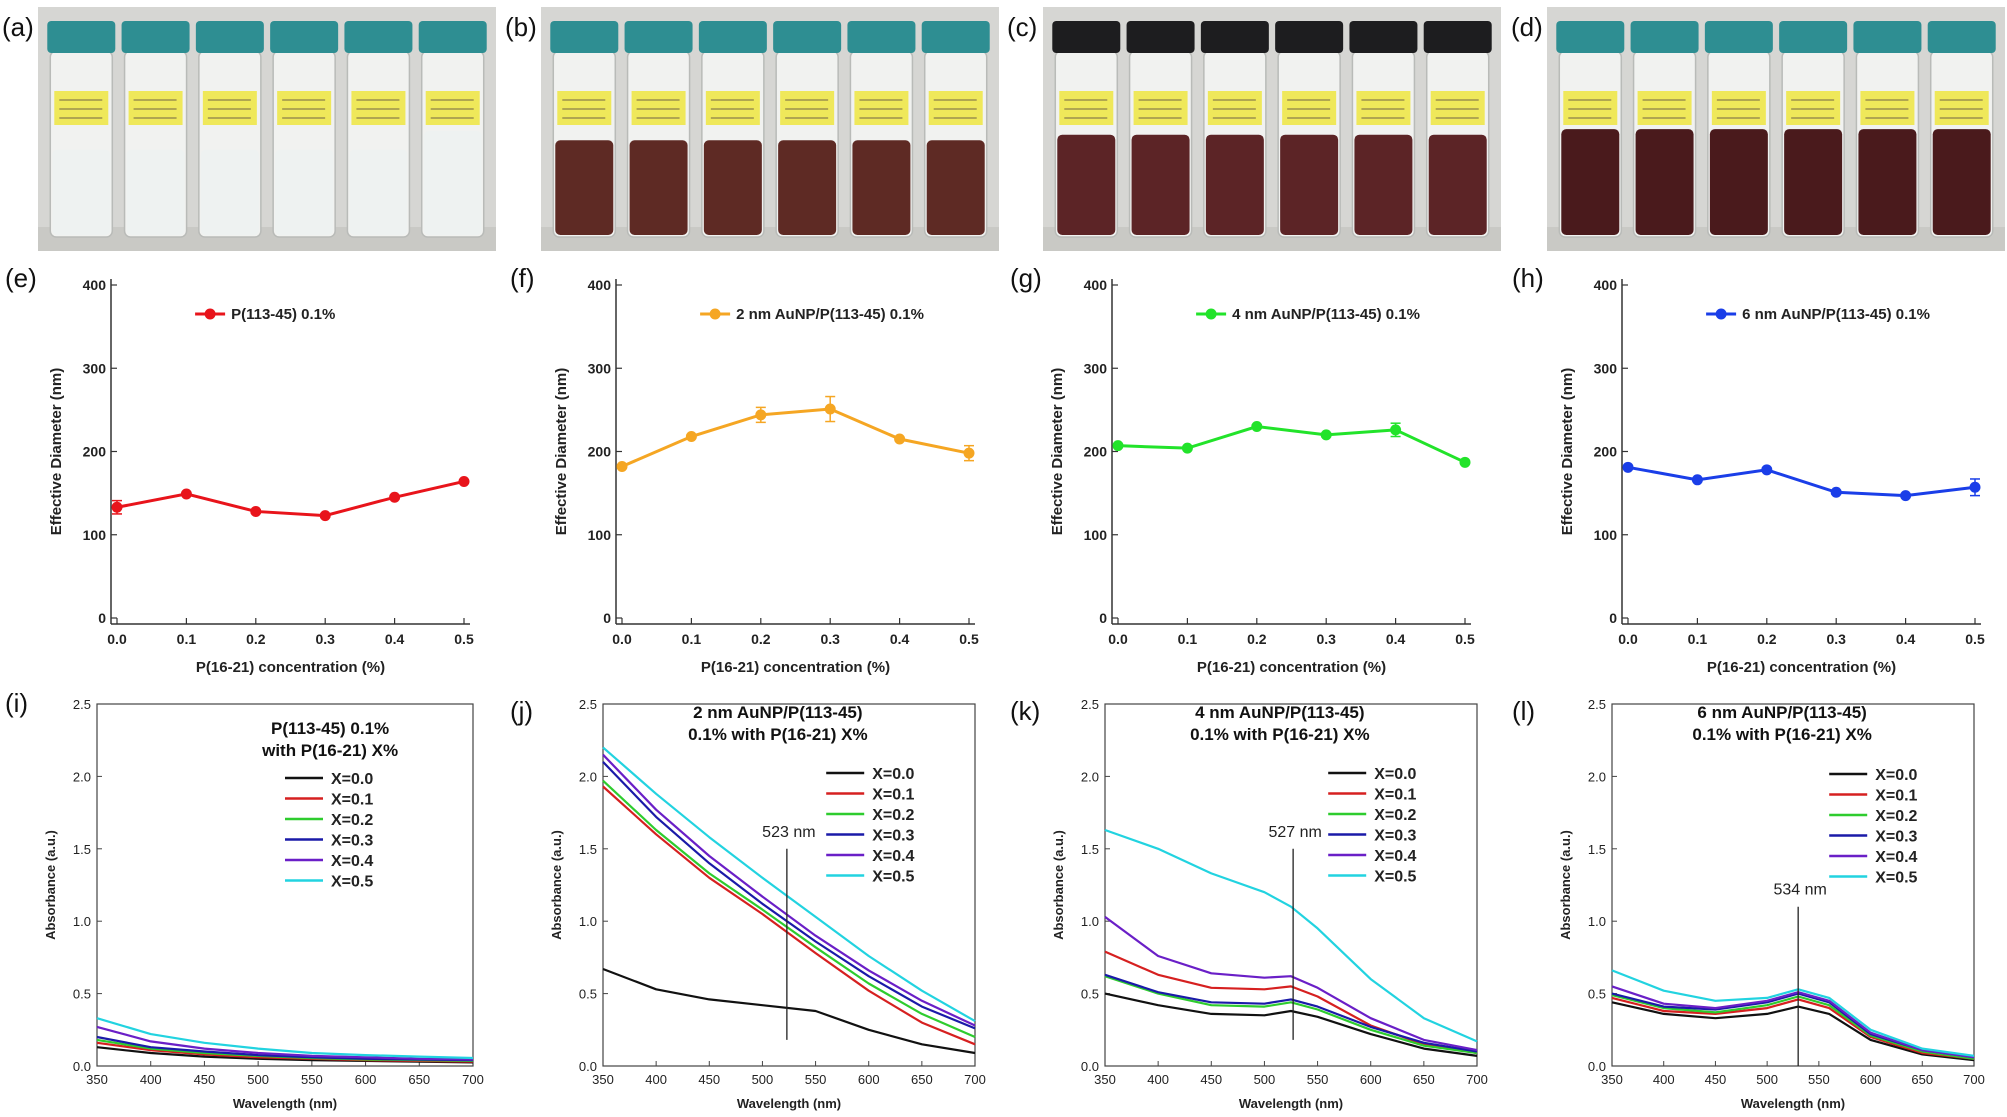  What do you see at coordinates (1090, 921) in the screenshot?
I see `y-tick-label: 1.0` at bounding box center [1090, 921].